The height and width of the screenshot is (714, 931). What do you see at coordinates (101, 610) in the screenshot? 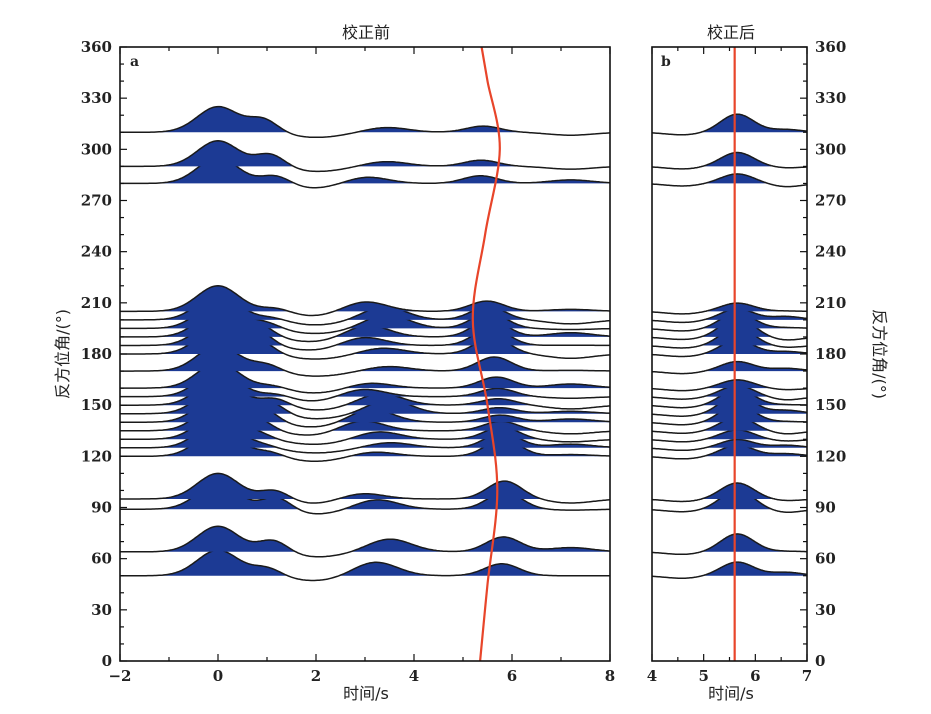
I see `panel-a-y-tick-label: 30` at bounding box center [101, 610].